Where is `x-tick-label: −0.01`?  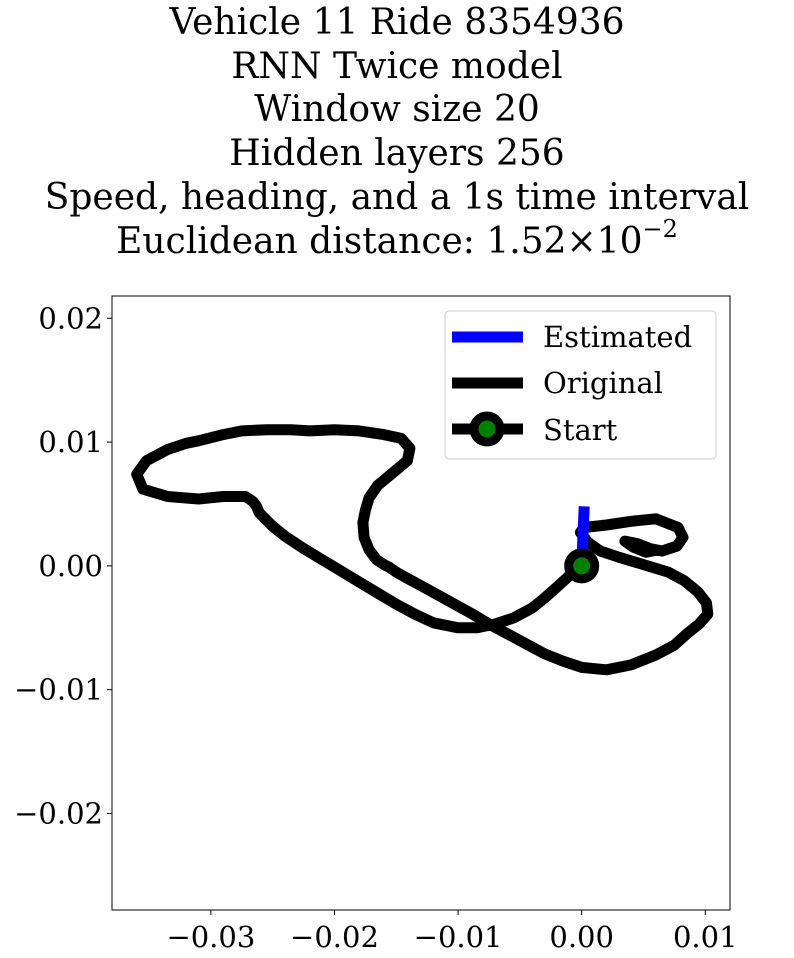
x-tick-label: −0.01 is located at coordinates (458, 937).